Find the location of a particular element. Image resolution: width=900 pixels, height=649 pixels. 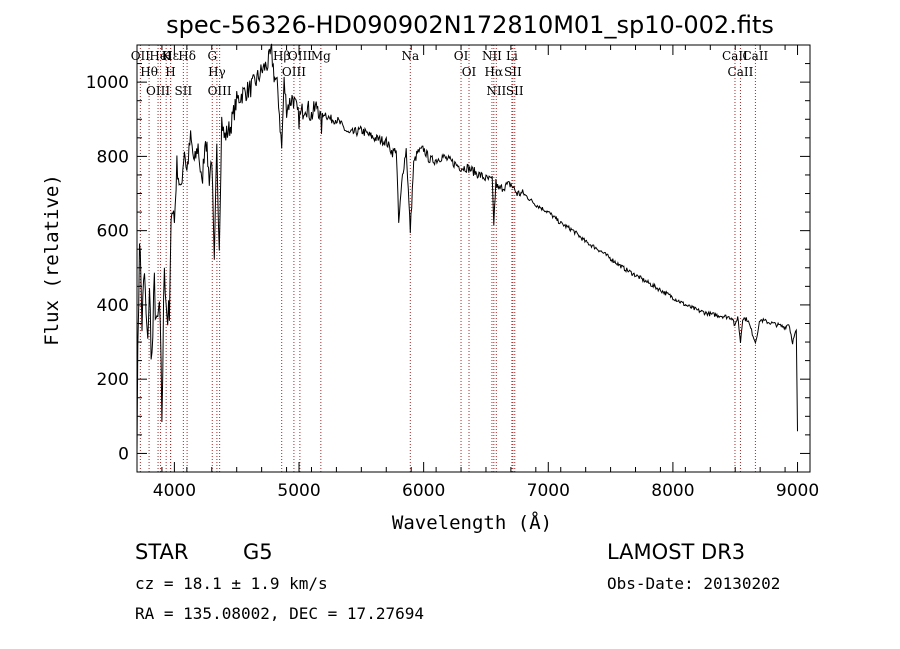

line-label-mg: Mg is located at coordinates (321, 56).